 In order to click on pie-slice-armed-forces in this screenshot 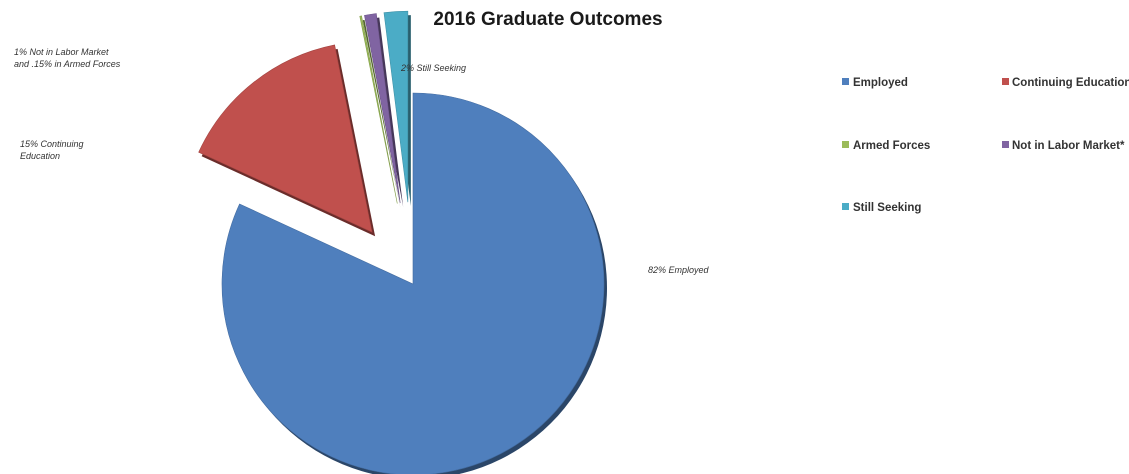, I will do `click(378, 109)`.